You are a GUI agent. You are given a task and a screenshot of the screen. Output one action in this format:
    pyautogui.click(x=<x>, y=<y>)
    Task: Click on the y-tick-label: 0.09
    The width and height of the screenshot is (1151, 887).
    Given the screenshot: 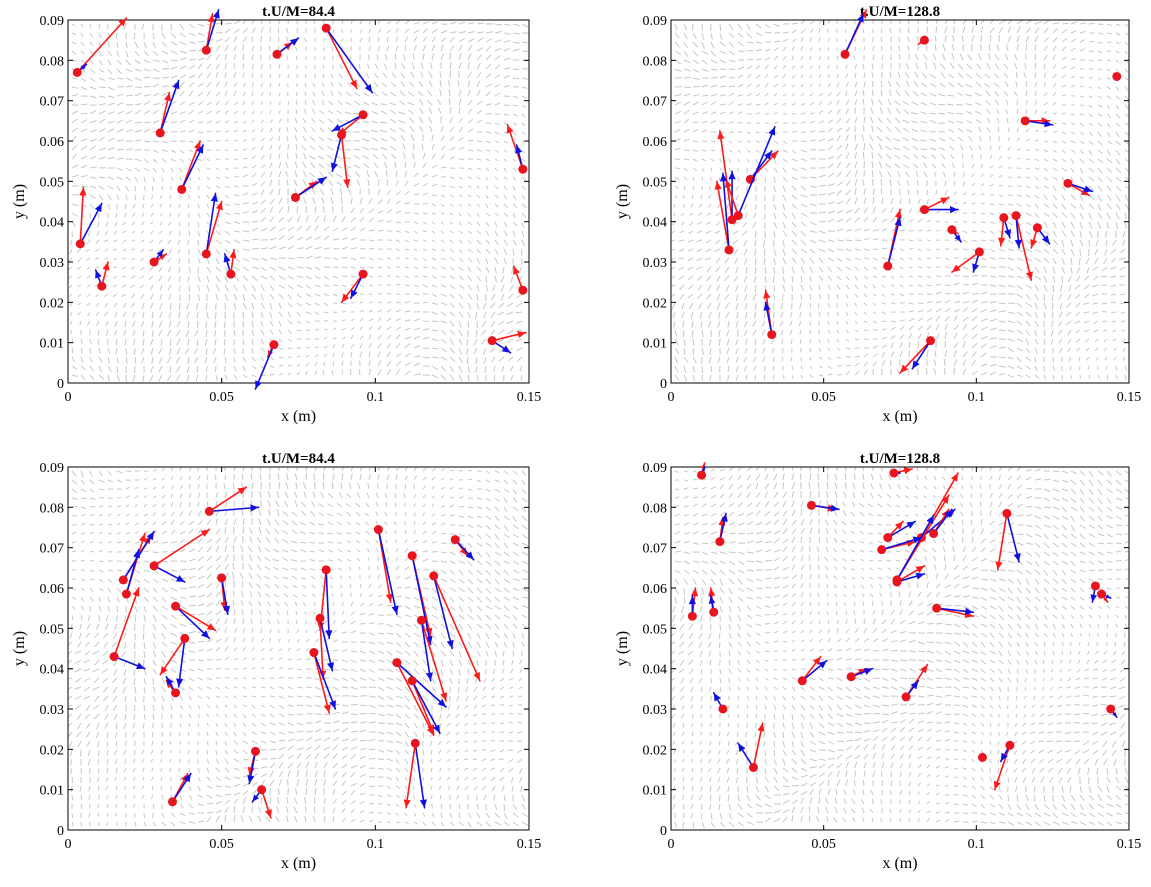 What is the action you would take?
    pyautogui.click(x=52, y=468)
    